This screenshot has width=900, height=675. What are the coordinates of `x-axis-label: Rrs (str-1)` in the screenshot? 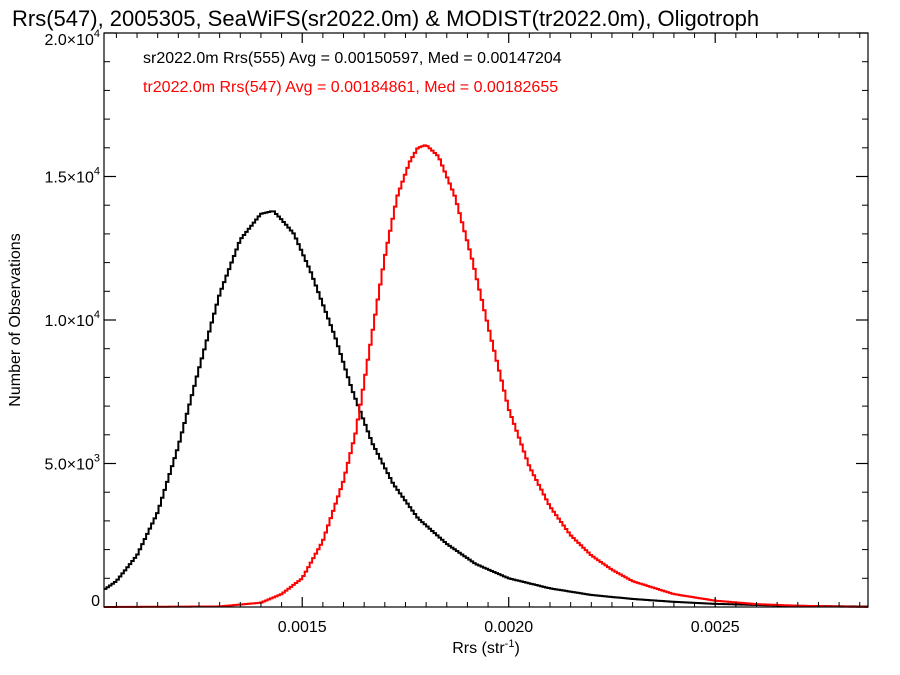 It's located at (486, 647).